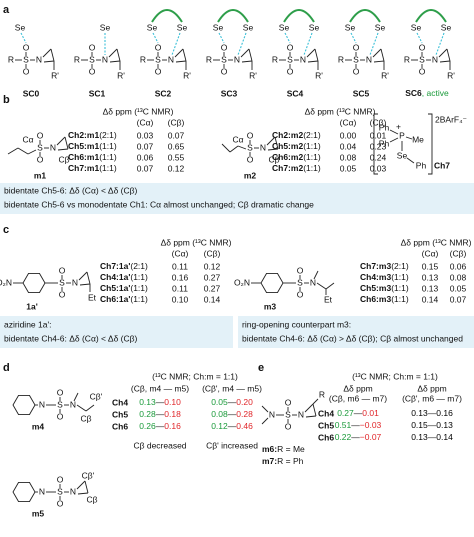  Describe the element at coordinates (269, 461) in the screenshot. I see `text-part: m7:` at that location.